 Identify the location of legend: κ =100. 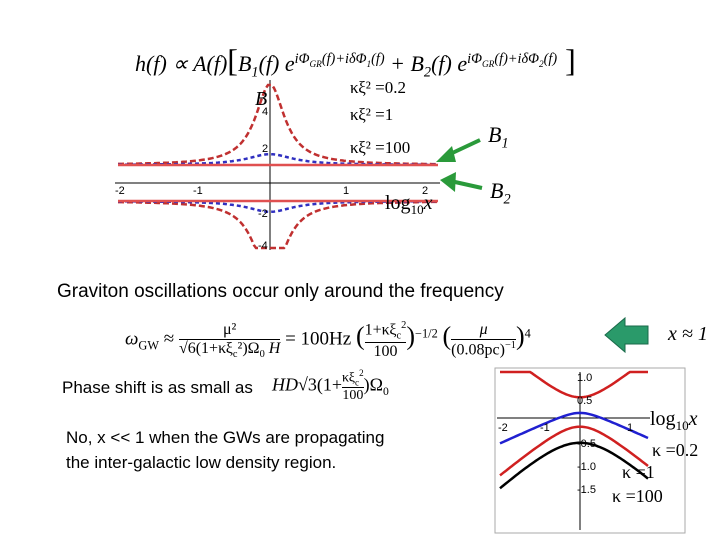
(637, 496).